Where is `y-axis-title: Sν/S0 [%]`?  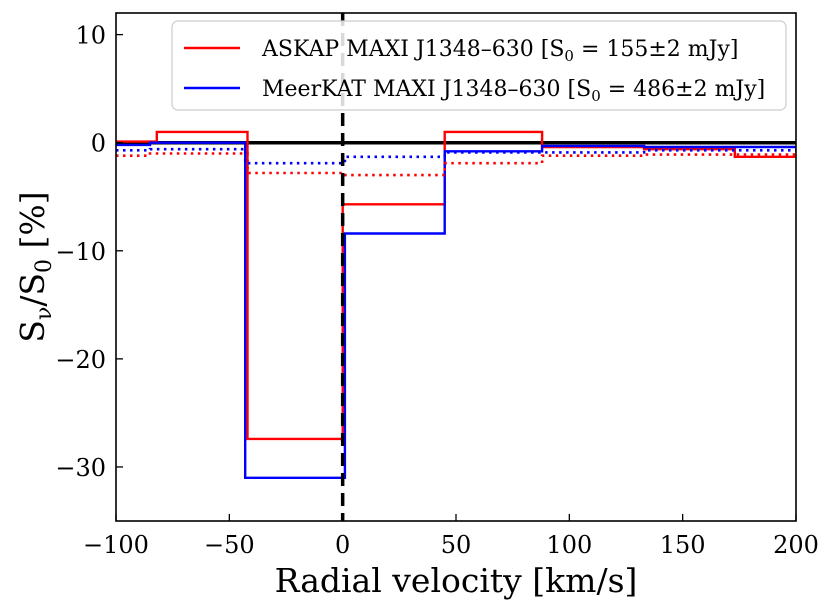
y-axis-title: Sν/S0 [%] is located at coordinates (35, 266).